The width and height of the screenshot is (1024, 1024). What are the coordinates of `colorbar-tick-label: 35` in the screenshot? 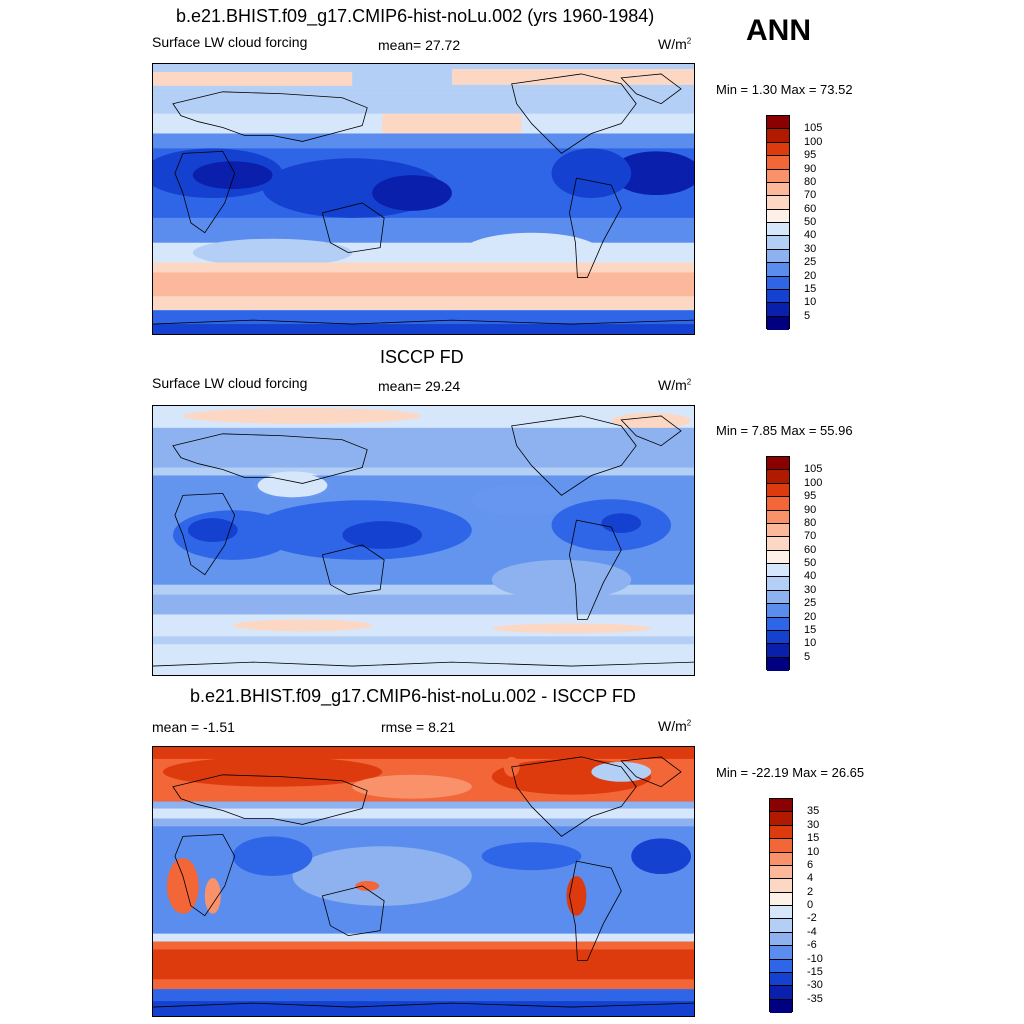 It's located at (813, 811).